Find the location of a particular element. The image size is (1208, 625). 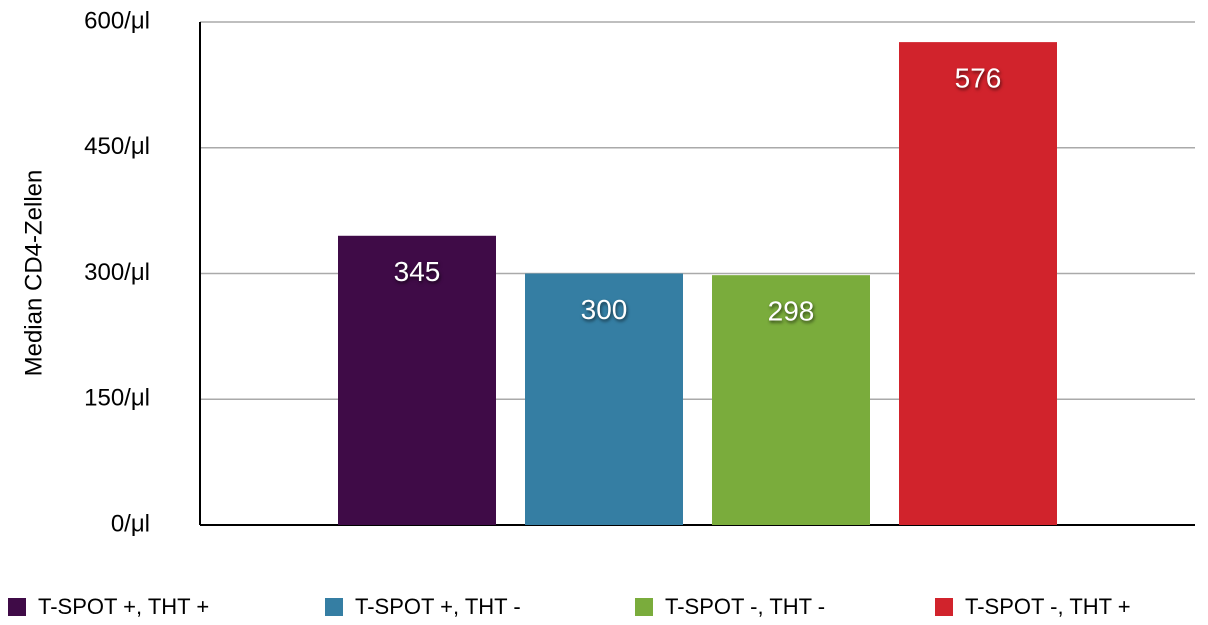

data-label: 576 is located at coordinates (978, 78).